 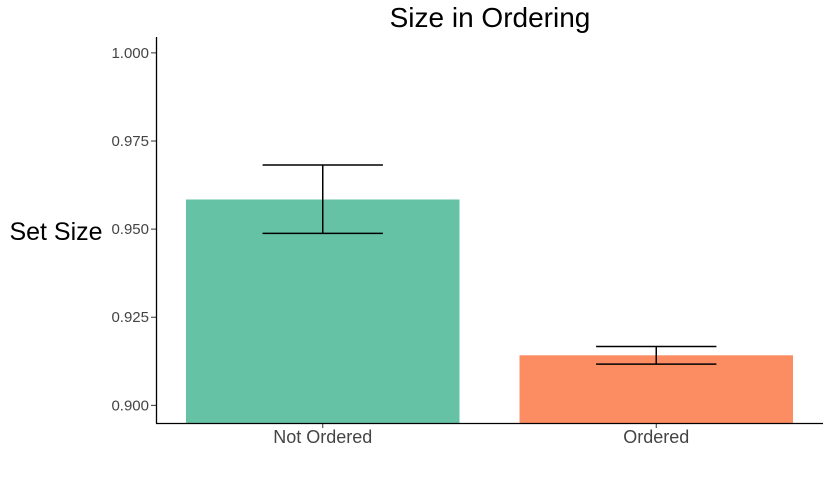 I want to click on y-tick-label: 0.975, so click(x=130, y=141).